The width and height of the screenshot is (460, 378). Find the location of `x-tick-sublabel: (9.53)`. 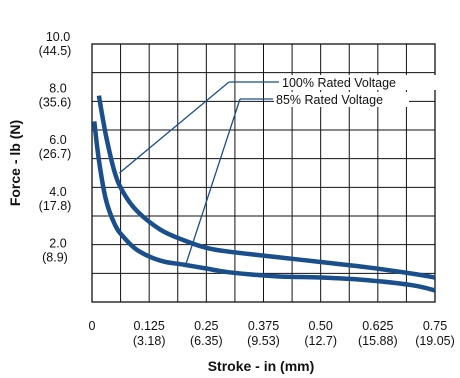

x-tick-sublabel: (9.53) is located at coordinates (263, 341).